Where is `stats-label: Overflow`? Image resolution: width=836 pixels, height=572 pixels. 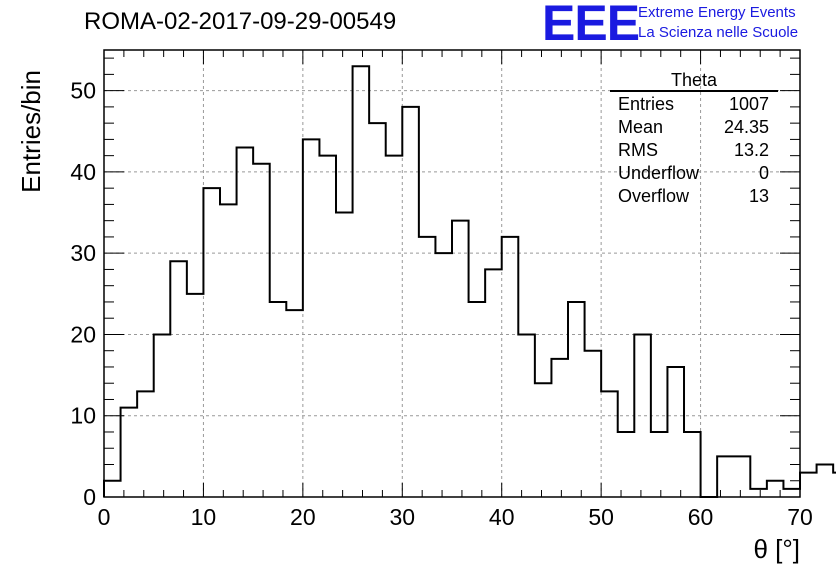
stats-label: Overflow is located at coordinates (654, 196).